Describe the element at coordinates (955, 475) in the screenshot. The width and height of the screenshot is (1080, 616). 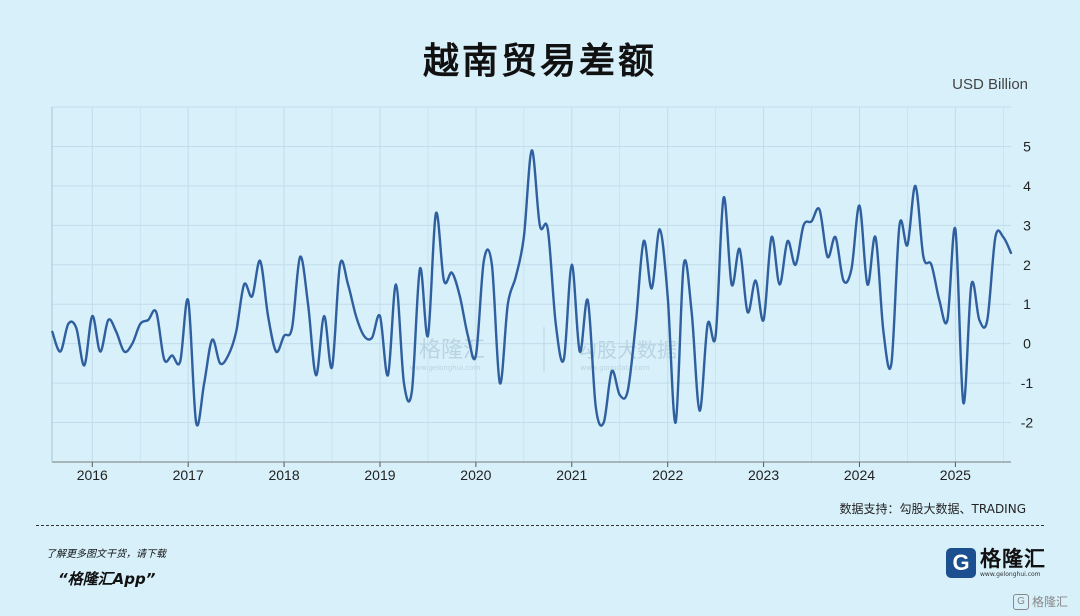
I see `x-tick-label: 2025` at that location.